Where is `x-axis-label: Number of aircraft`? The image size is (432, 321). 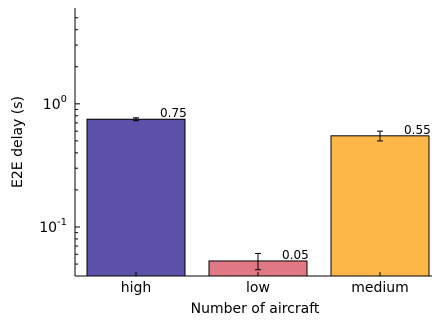
x-axis-label: Number of aircraft is located at coordinates (255, 309).